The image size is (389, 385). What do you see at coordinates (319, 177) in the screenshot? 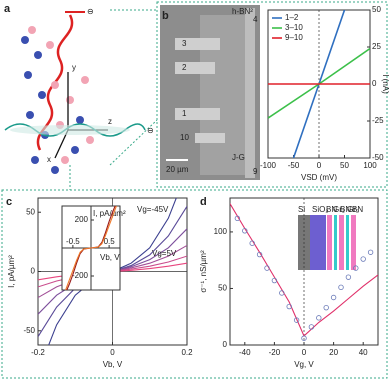
I see `x-axis-label: VSD (mV)` at bounding box center [319, 177].